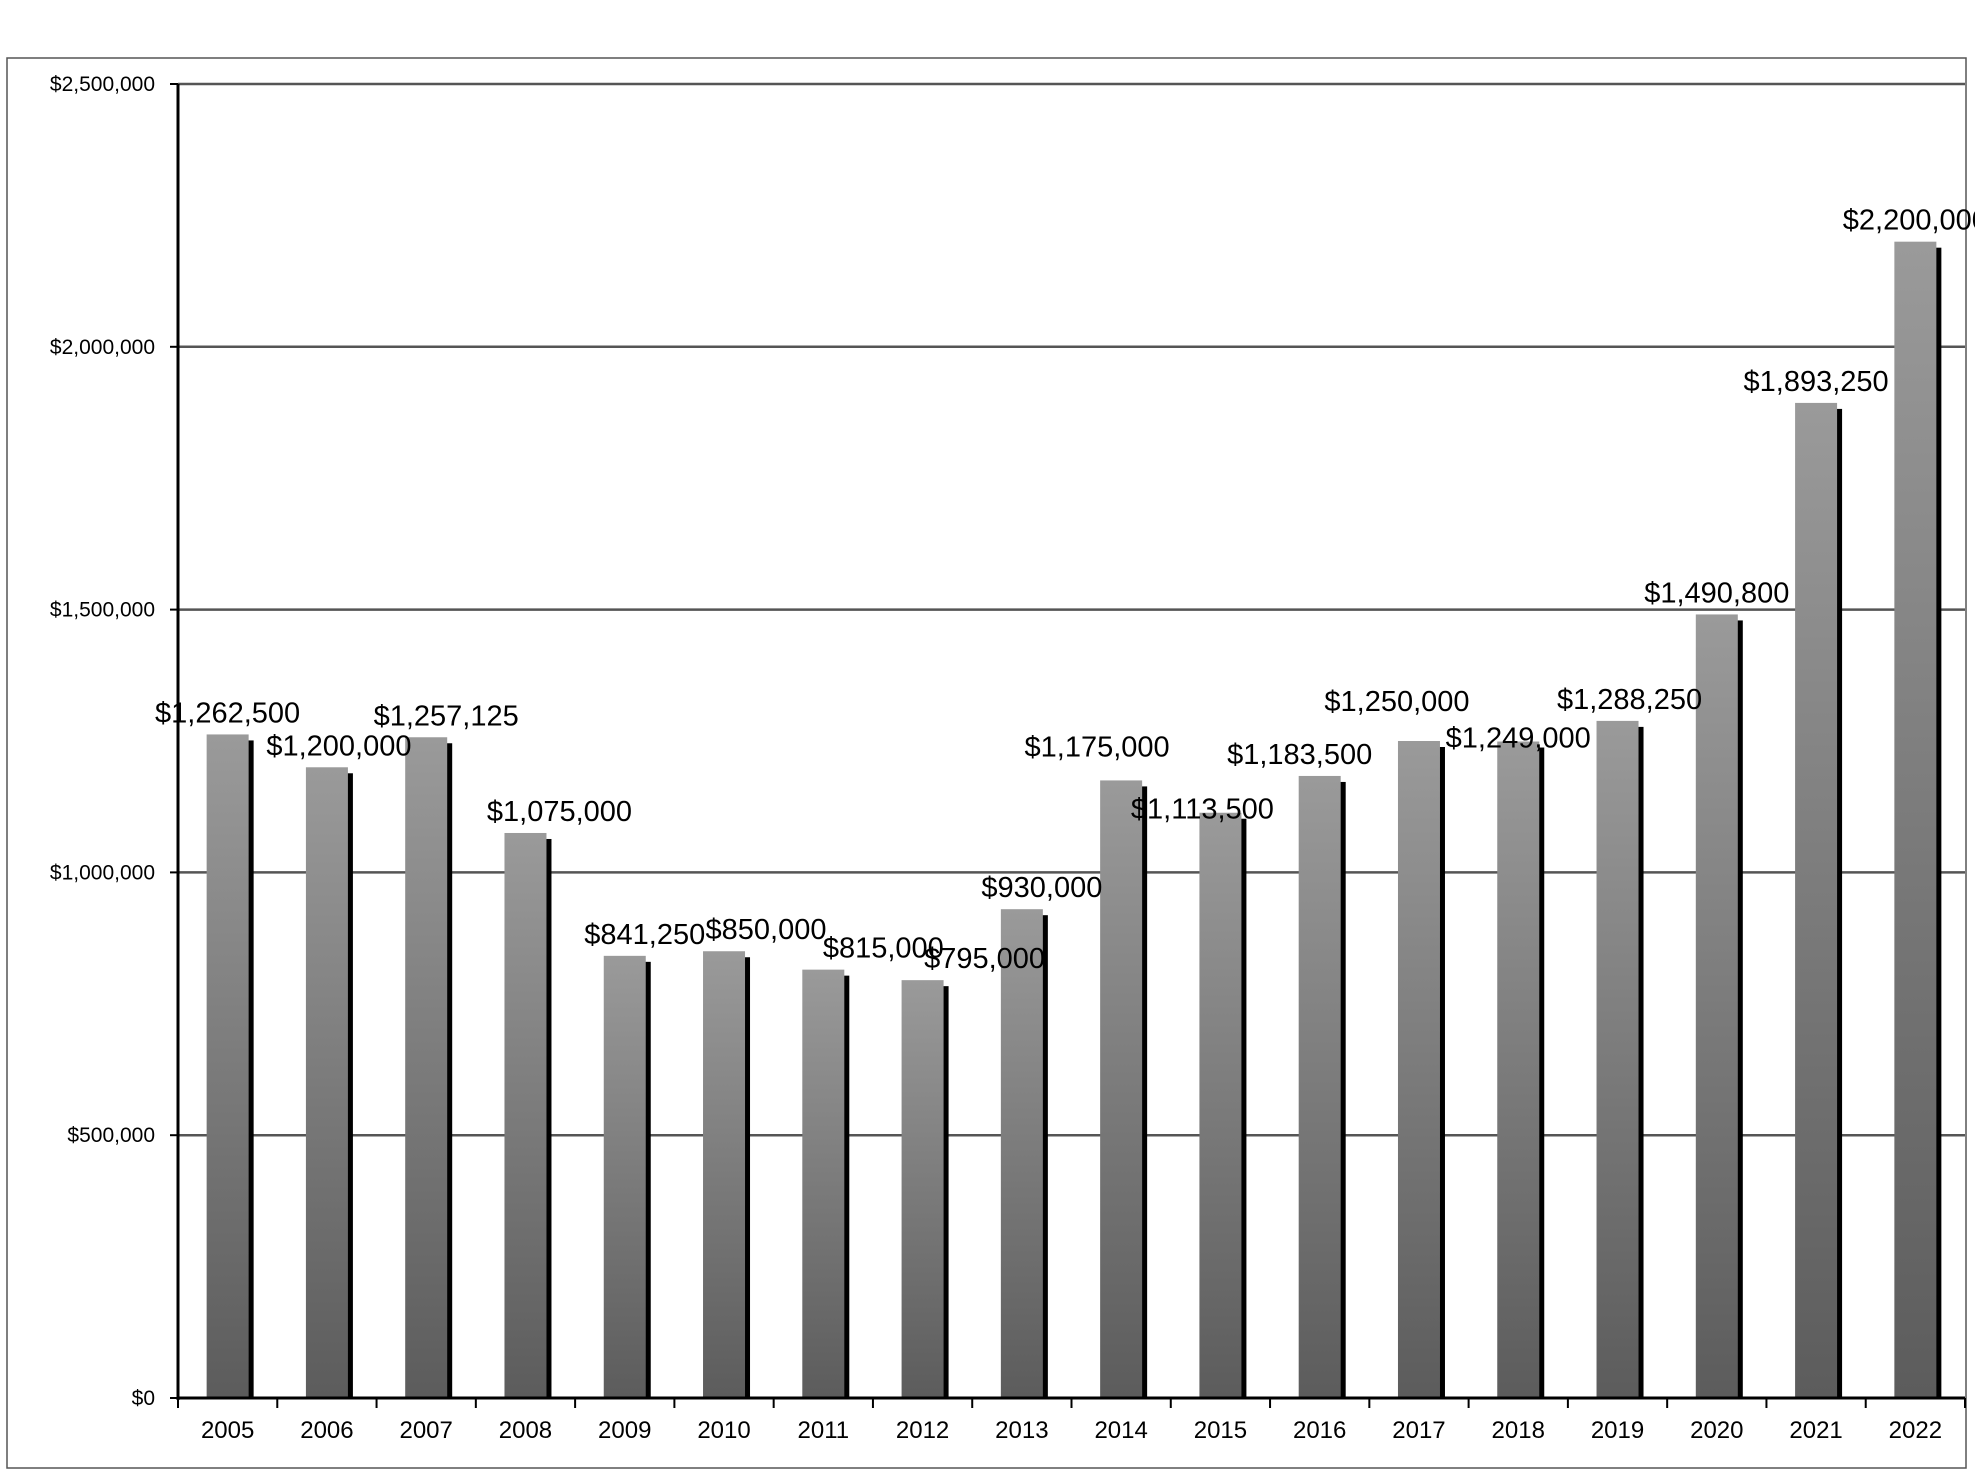  What do you see at coordinates (1915, 820) in the screenshot?
I see `bar-2022` at bounding box center [1915, 820].